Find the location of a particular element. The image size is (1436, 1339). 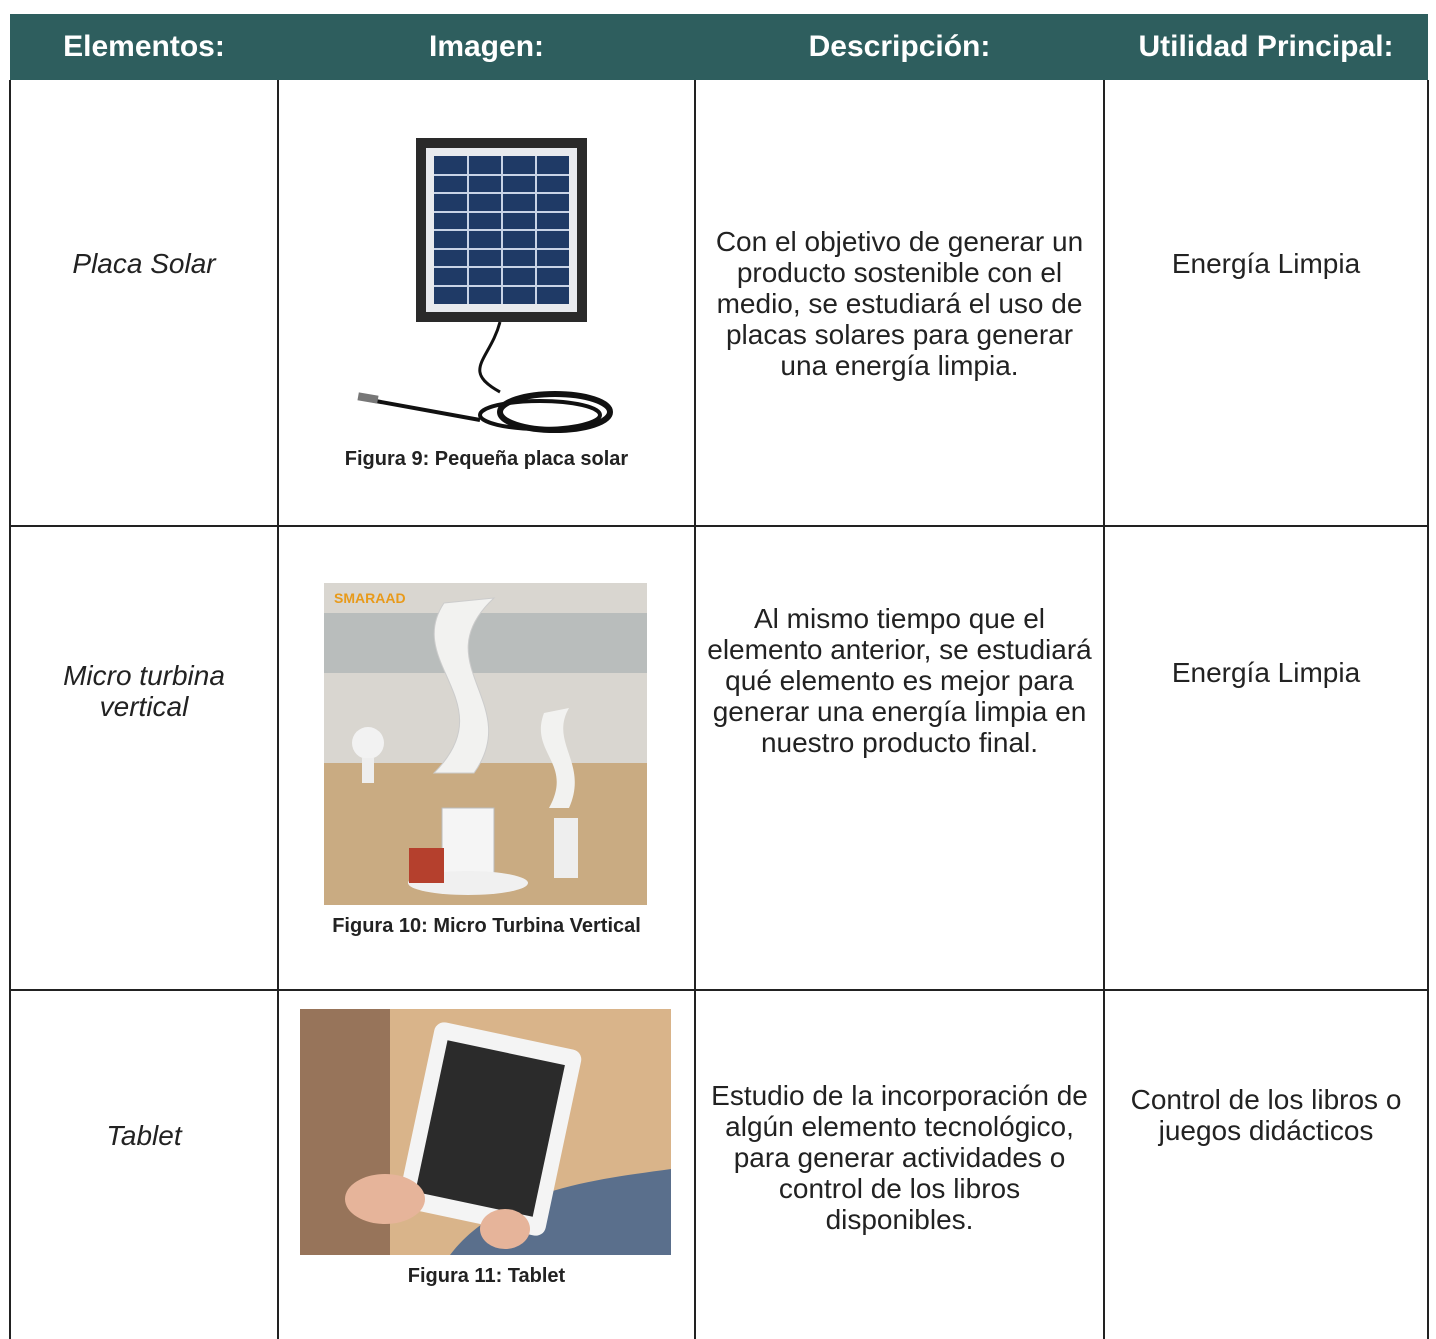

turbine-image: SMARAAD is located at coordinates (485, 744).